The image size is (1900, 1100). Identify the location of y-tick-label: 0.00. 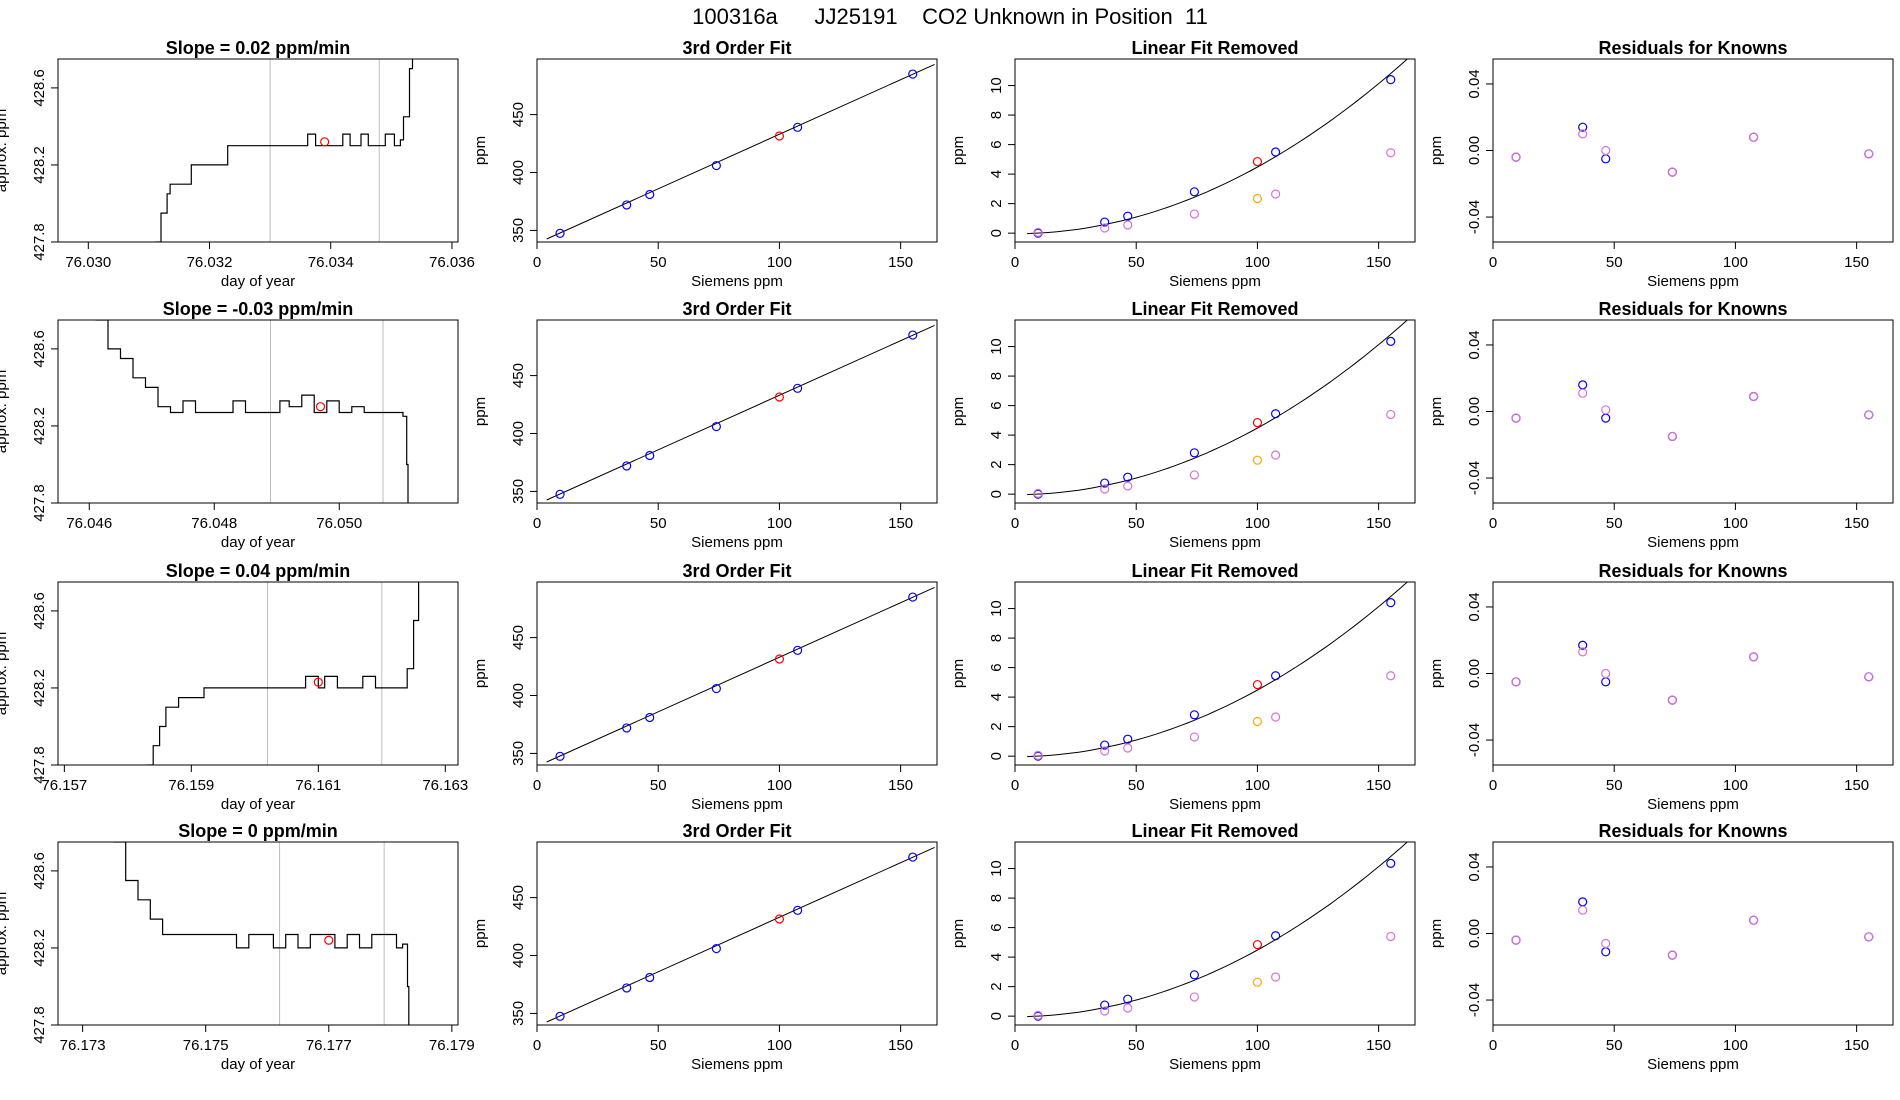
(1474, 150).